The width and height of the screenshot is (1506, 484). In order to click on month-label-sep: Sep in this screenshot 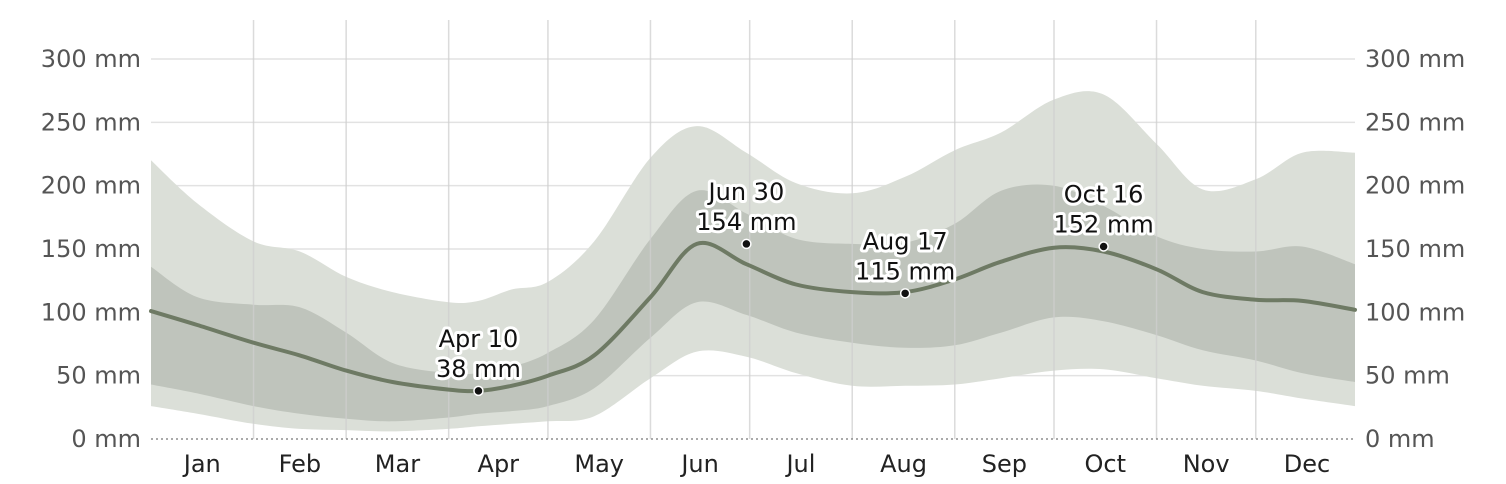, I will do `click(1004, 464)`.